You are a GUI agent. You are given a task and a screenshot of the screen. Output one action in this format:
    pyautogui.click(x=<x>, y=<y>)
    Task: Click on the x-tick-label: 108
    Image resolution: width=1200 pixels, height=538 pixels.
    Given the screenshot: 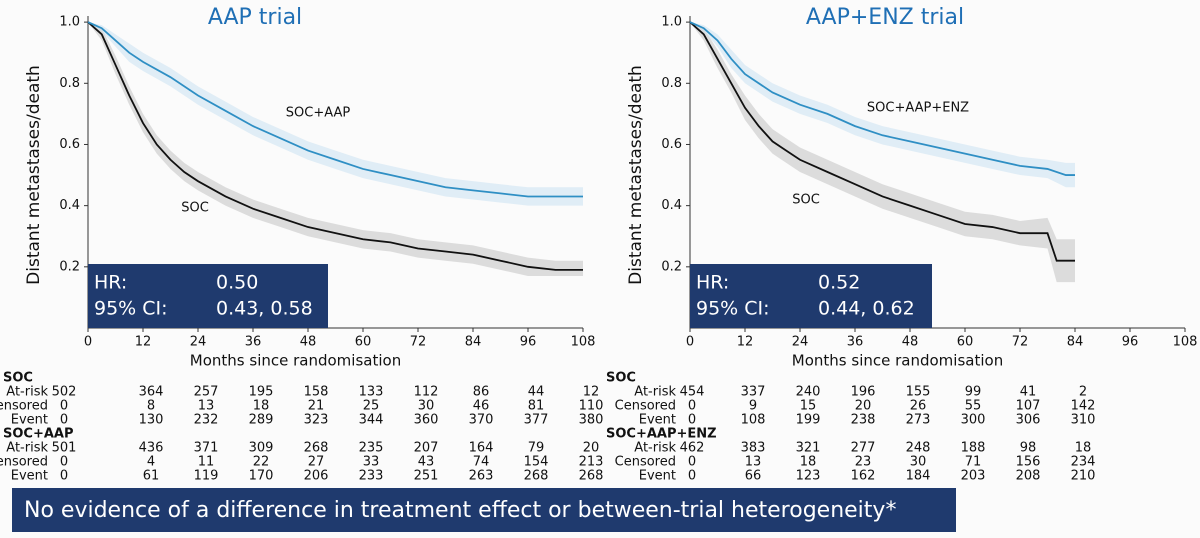 What is the action you would take?
    pyautogui.click(x=583, y=342)
    